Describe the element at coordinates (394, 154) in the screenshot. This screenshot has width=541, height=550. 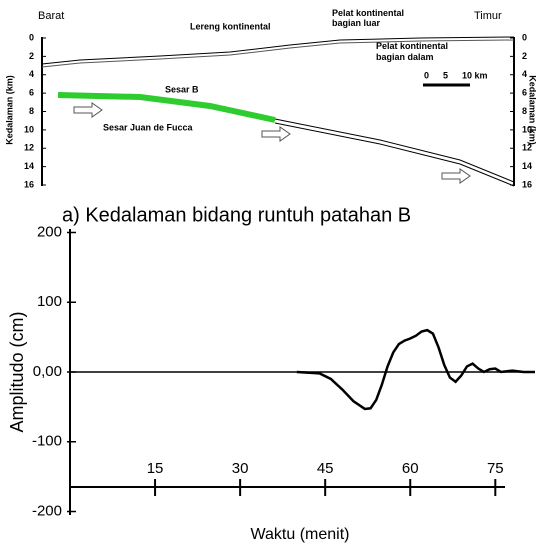
I see `slab-line-lower` at that location.